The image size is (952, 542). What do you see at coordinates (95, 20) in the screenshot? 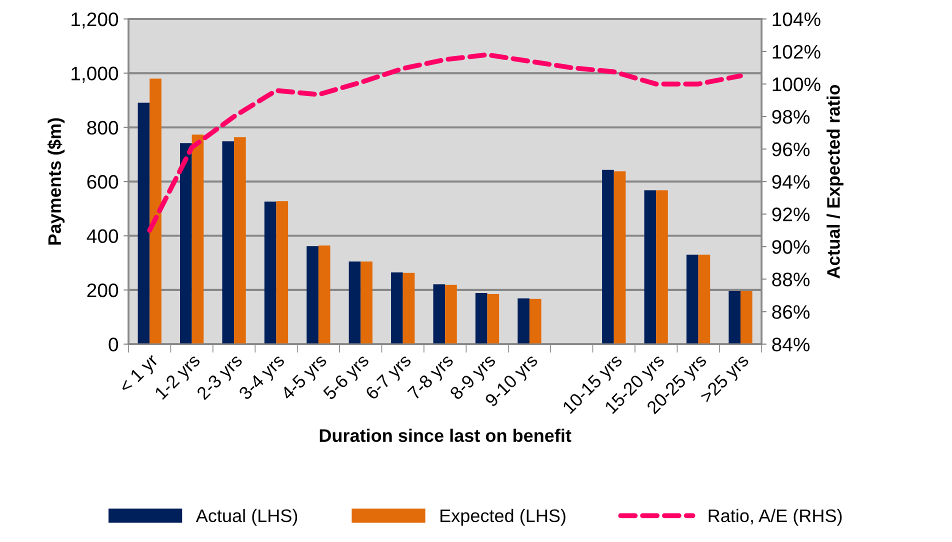
I see `y-tick-label: 1,200` at bounding box center [95, 20].